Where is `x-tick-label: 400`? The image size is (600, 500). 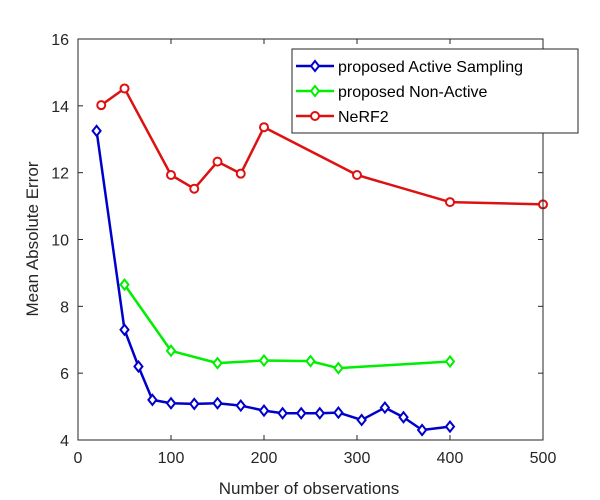 x-tick-label: 400 is located at coordinates (450, 458).